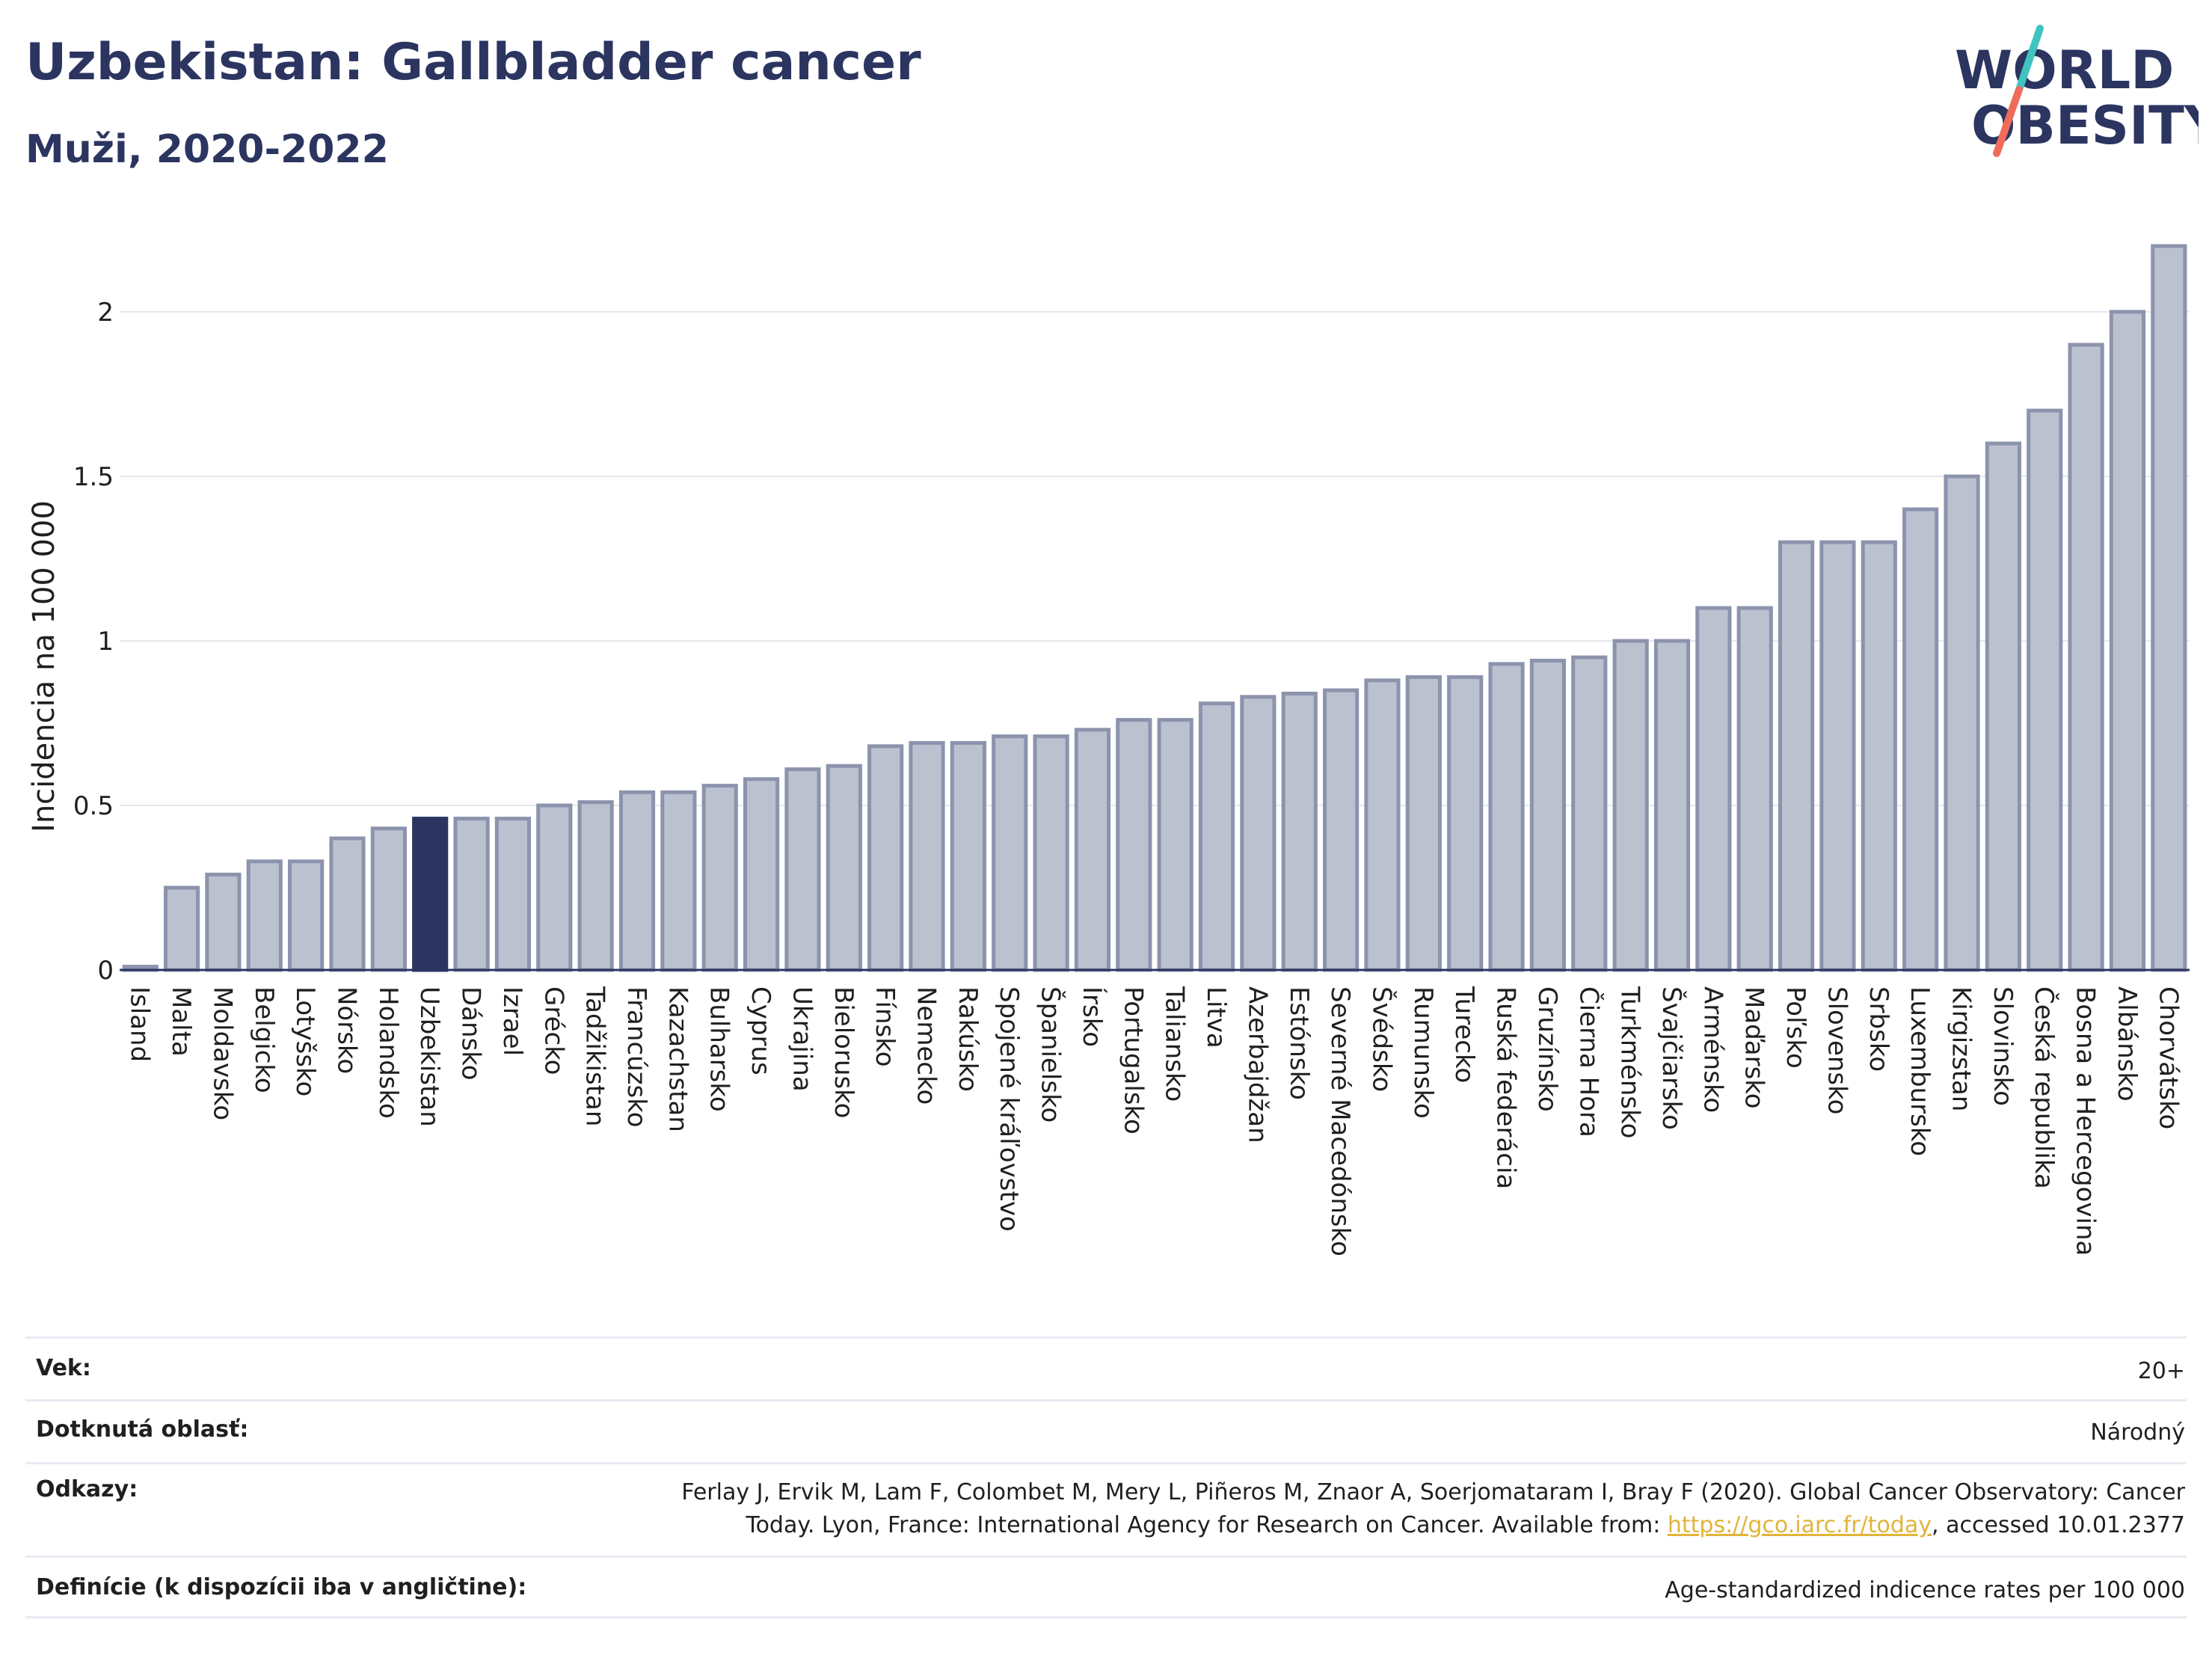  Describe the element at coordinates (1106, 1367) in the screenshot. I see `footer-row-age: Vek: 20+` at that location.